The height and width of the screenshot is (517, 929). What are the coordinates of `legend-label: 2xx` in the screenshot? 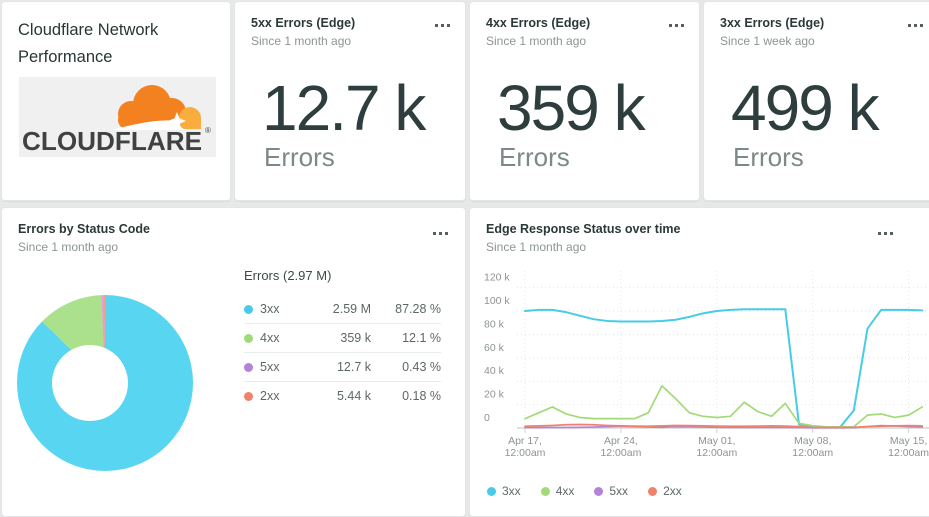 It's located at (672, 491).